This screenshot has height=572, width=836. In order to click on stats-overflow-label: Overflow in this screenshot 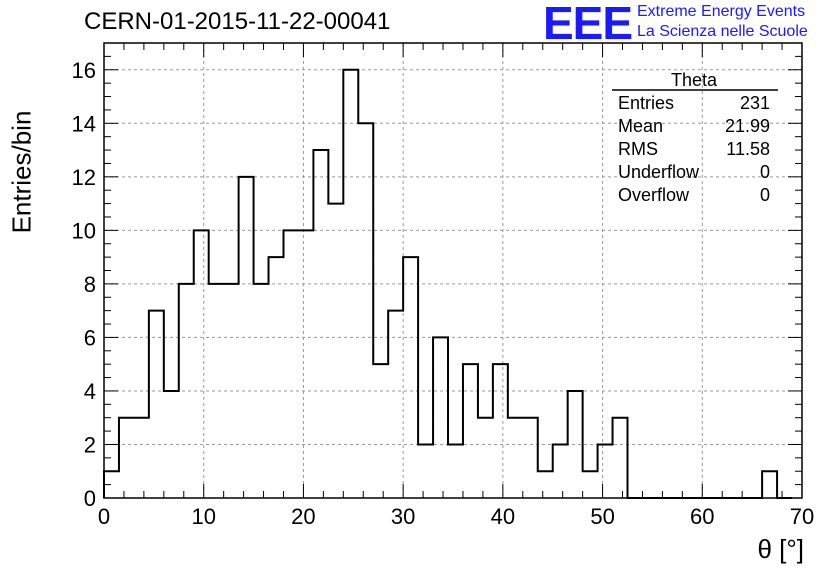, I will do `click(654, 195)`.